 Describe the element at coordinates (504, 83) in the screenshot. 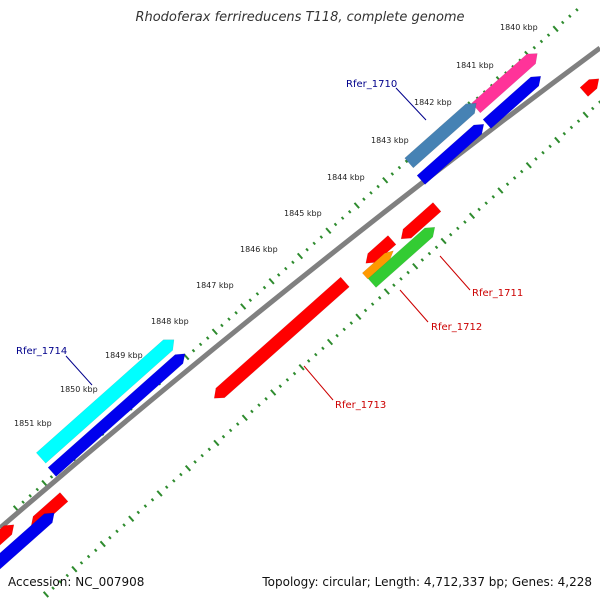

I see `gene-bar-magenta` at that location.